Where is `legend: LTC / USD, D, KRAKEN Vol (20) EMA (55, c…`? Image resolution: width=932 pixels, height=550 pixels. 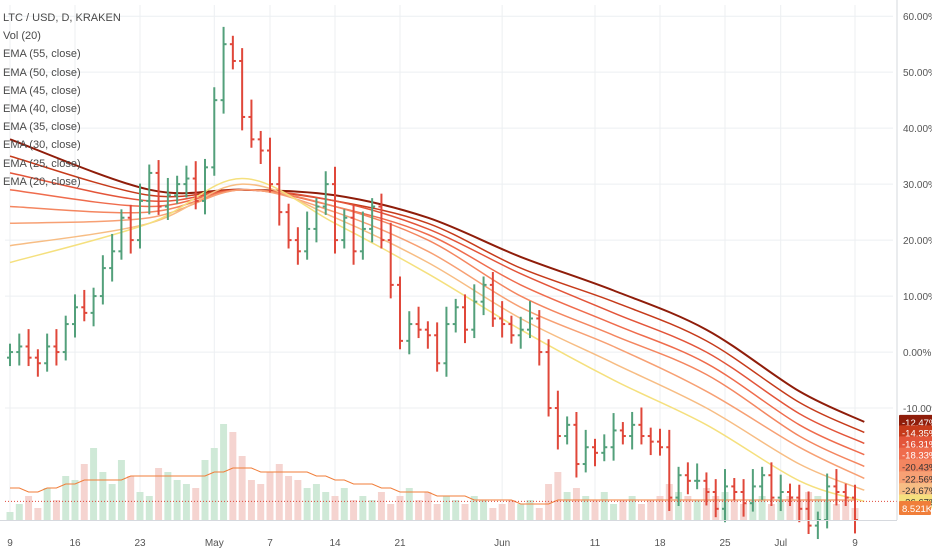
legend: LTC / USD, D, KRAKEN Vol (20) EMA (55, c… is located at coordinates (62, 100).